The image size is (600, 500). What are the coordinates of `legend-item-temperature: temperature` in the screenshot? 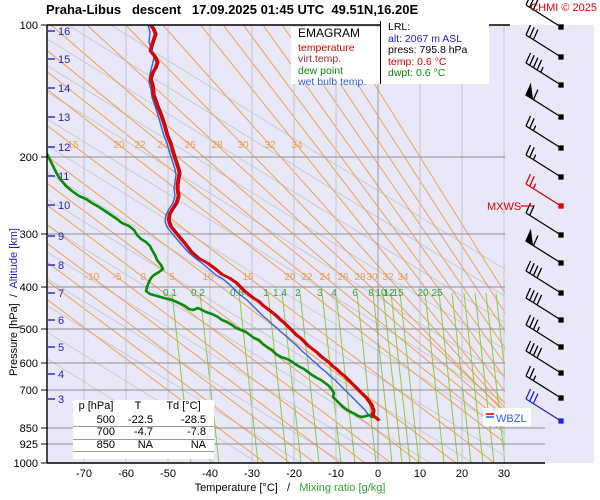 It's located at (326, 47).